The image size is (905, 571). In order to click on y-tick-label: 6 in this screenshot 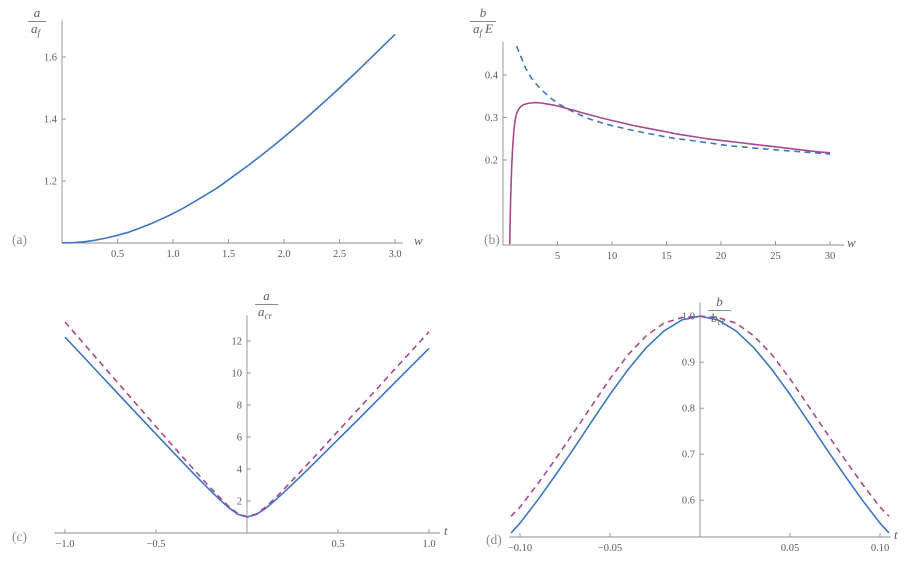, I will do `click(239, 438)`.